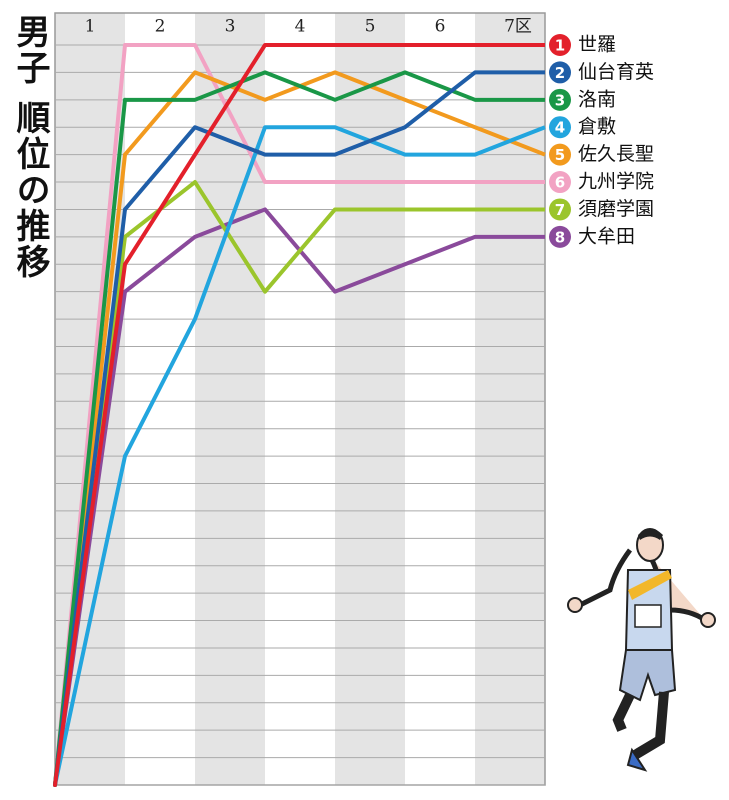  What do you see at coordinates (616, 182) in the screenshot?
I see `legend-label: 九州学院` at bounding box center [616, 182].